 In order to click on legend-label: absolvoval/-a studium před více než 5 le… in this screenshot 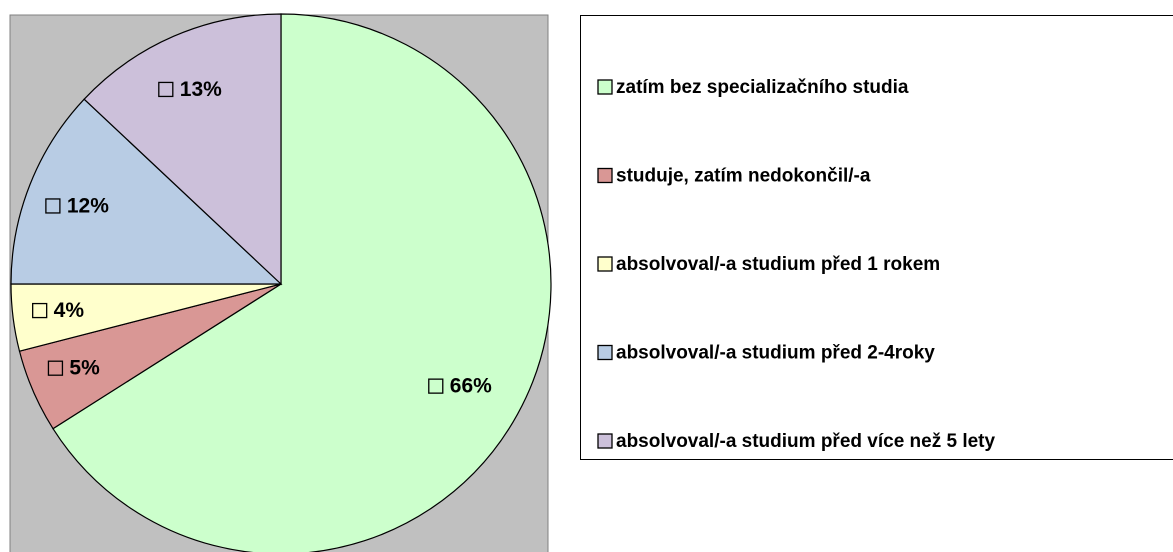, I will do `click(806, 441)`.